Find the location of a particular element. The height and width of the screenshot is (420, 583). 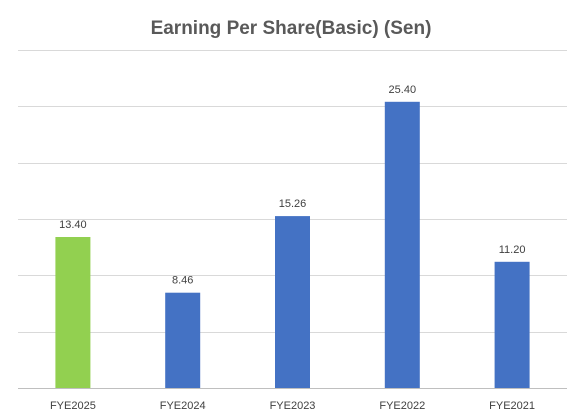

bar-fye2024 is located at coordinates (183, 340).